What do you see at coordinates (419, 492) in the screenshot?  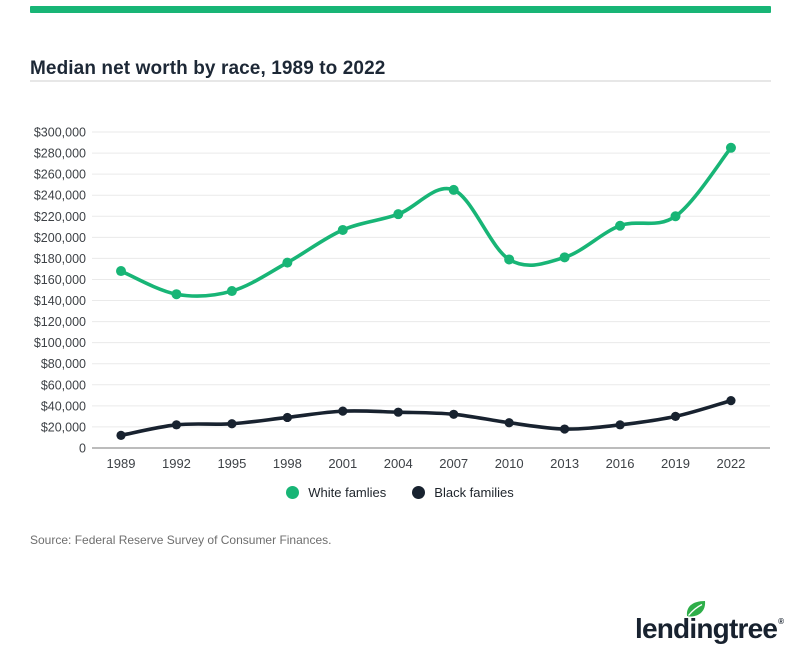 I see `legend-dot-black-families` at bounding box center [419, 492].